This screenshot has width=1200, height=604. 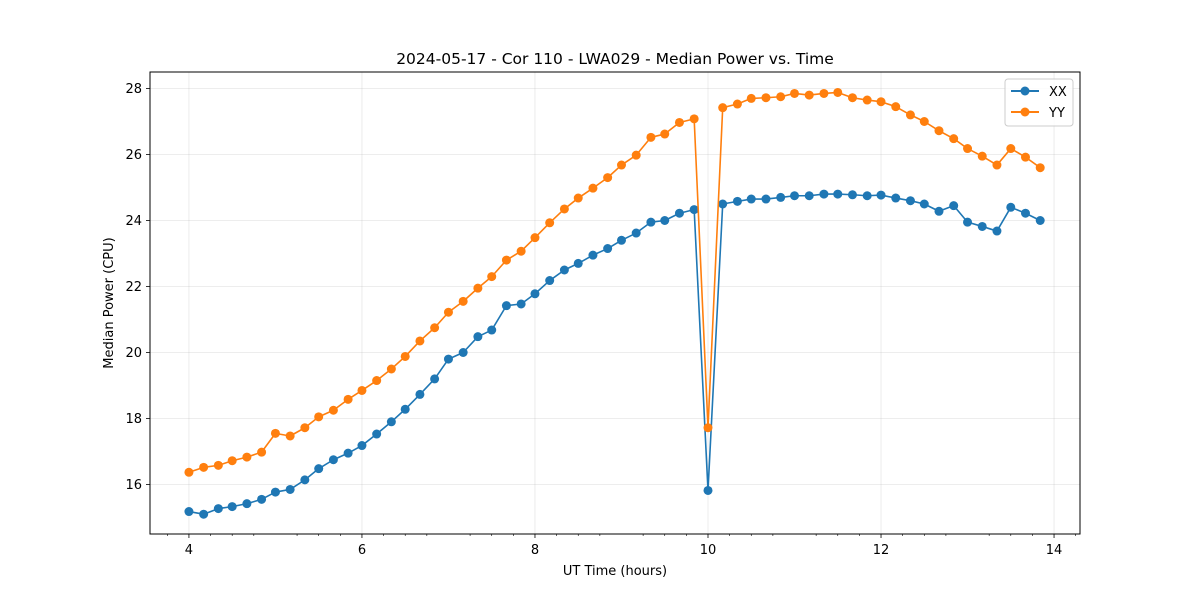 What do you see at coordinates (708, 550) in the screenshot?
I see `x-tick-label: 10` at bounding box center [708, 550].